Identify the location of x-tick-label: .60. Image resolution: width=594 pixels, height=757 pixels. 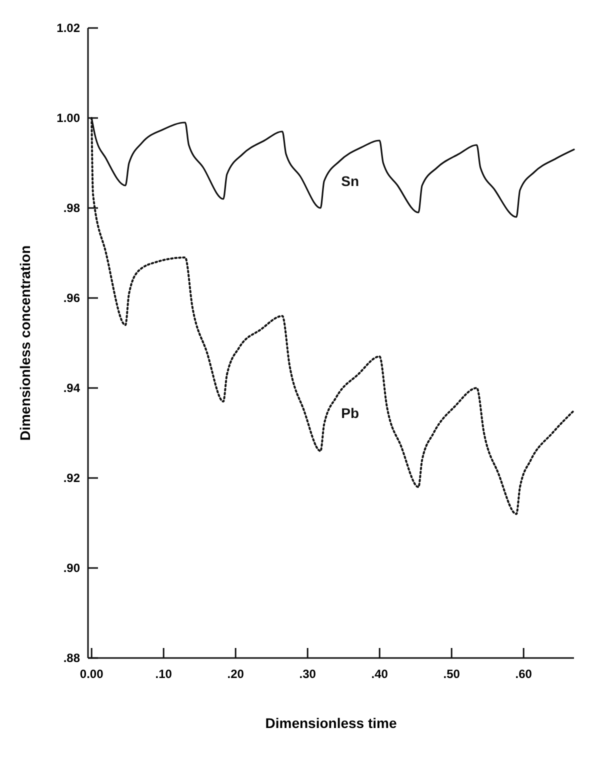
(523, 674).